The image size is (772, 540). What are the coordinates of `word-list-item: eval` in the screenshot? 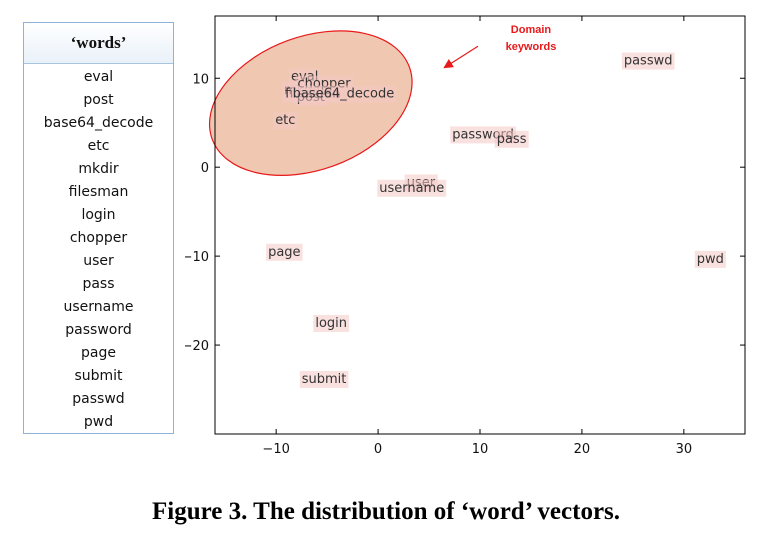 It's located at (98, 77).